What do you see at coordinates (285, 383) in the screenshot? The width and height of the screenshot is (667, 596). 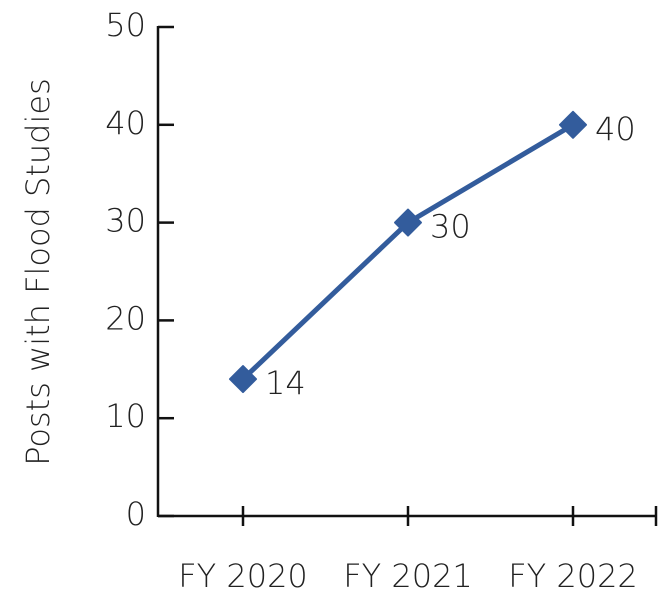 I see `data-label: 14` at bounding box center [285, 383].